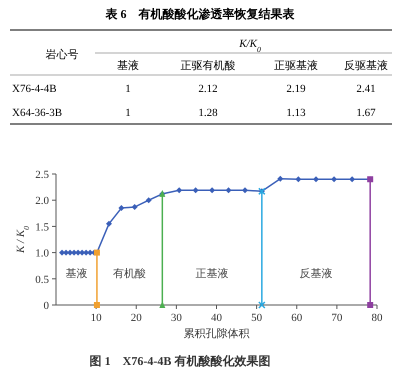  Describe the element at coordinates (366, 89) in the screenshot. I see `text: 2.41` at that location.